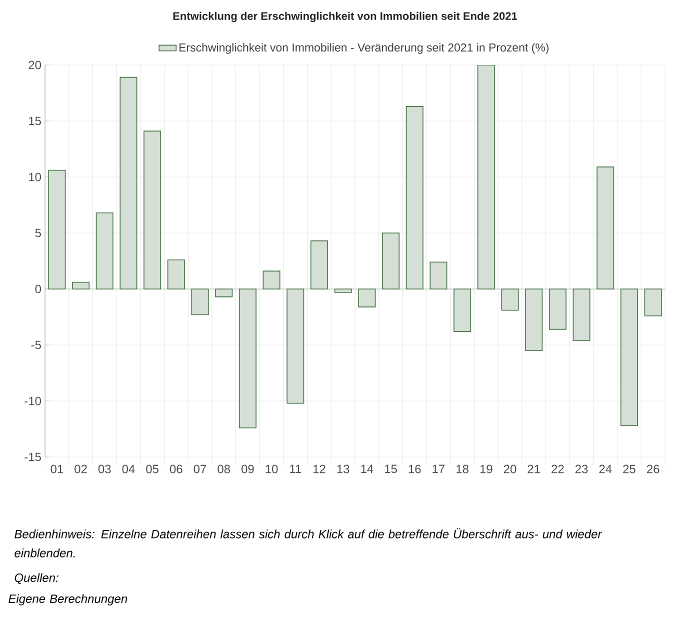 The height and width of the screenshot is (620, 690). What do you see at coordinates (247, 469) in the screenshot?
I see `x-tick-label: 09` at bounding box center [247, 469].